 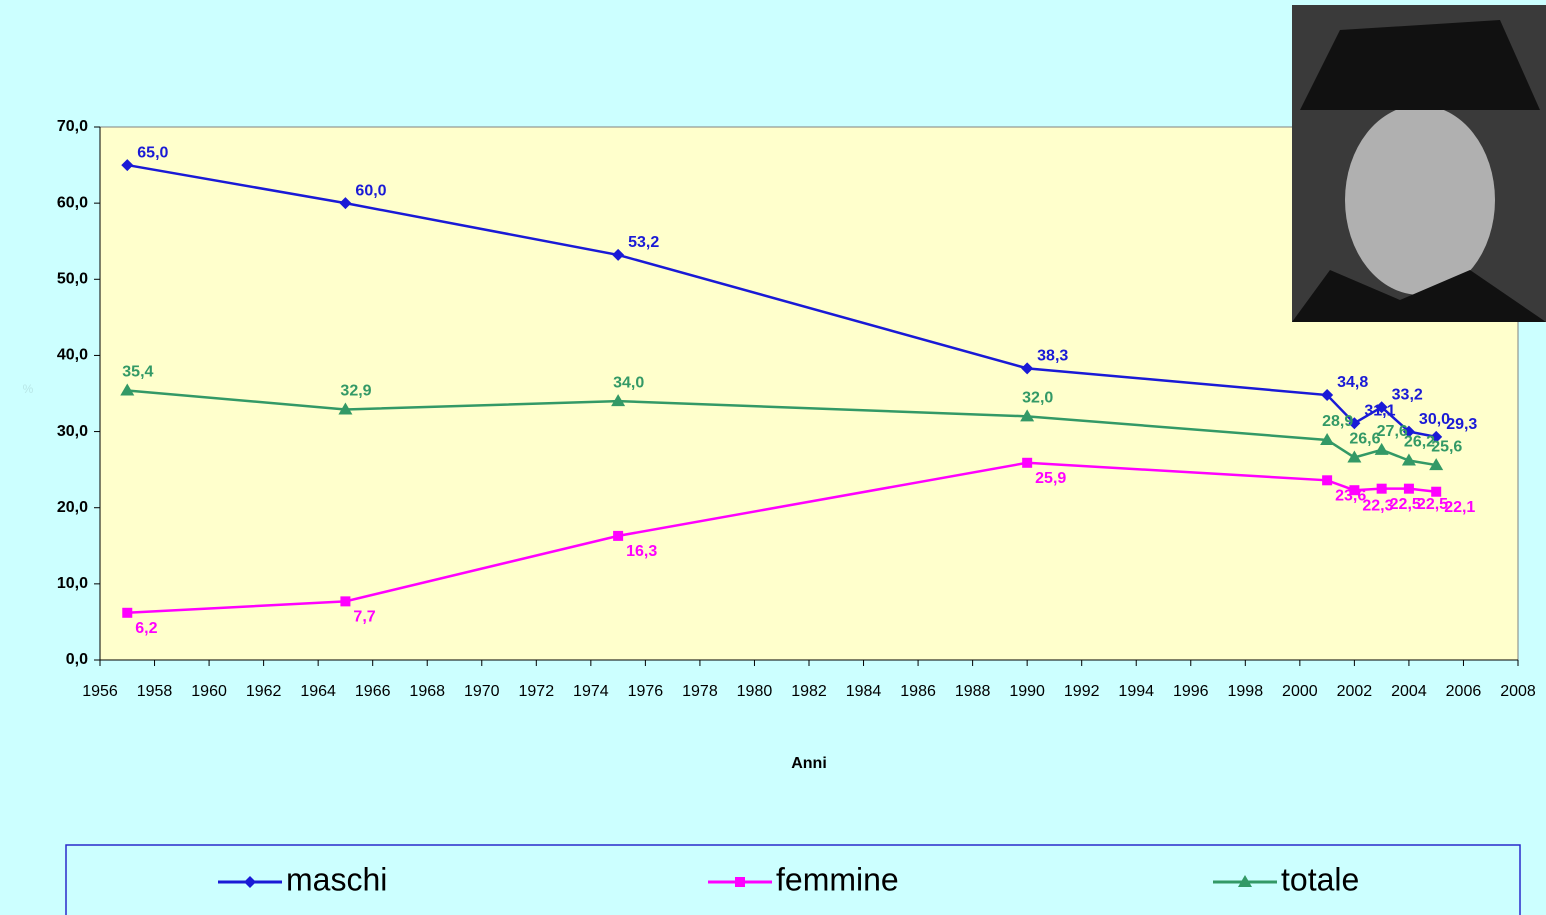 What do you see at coordinates (1364, 439) in the screenshot?
I see `value-label: 26,6` at bounding box center [1364, 439].